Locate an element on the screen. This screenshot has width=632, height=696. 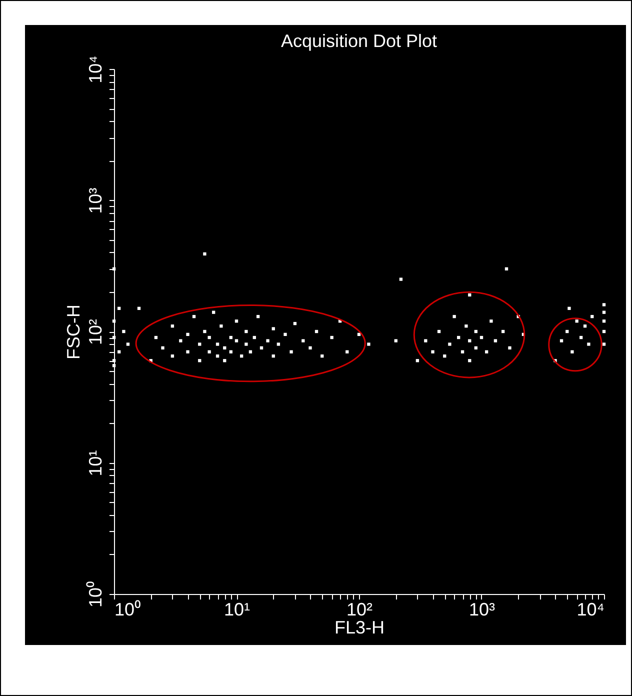
y-tick-label: 10² is located at coordinates (96, 332).